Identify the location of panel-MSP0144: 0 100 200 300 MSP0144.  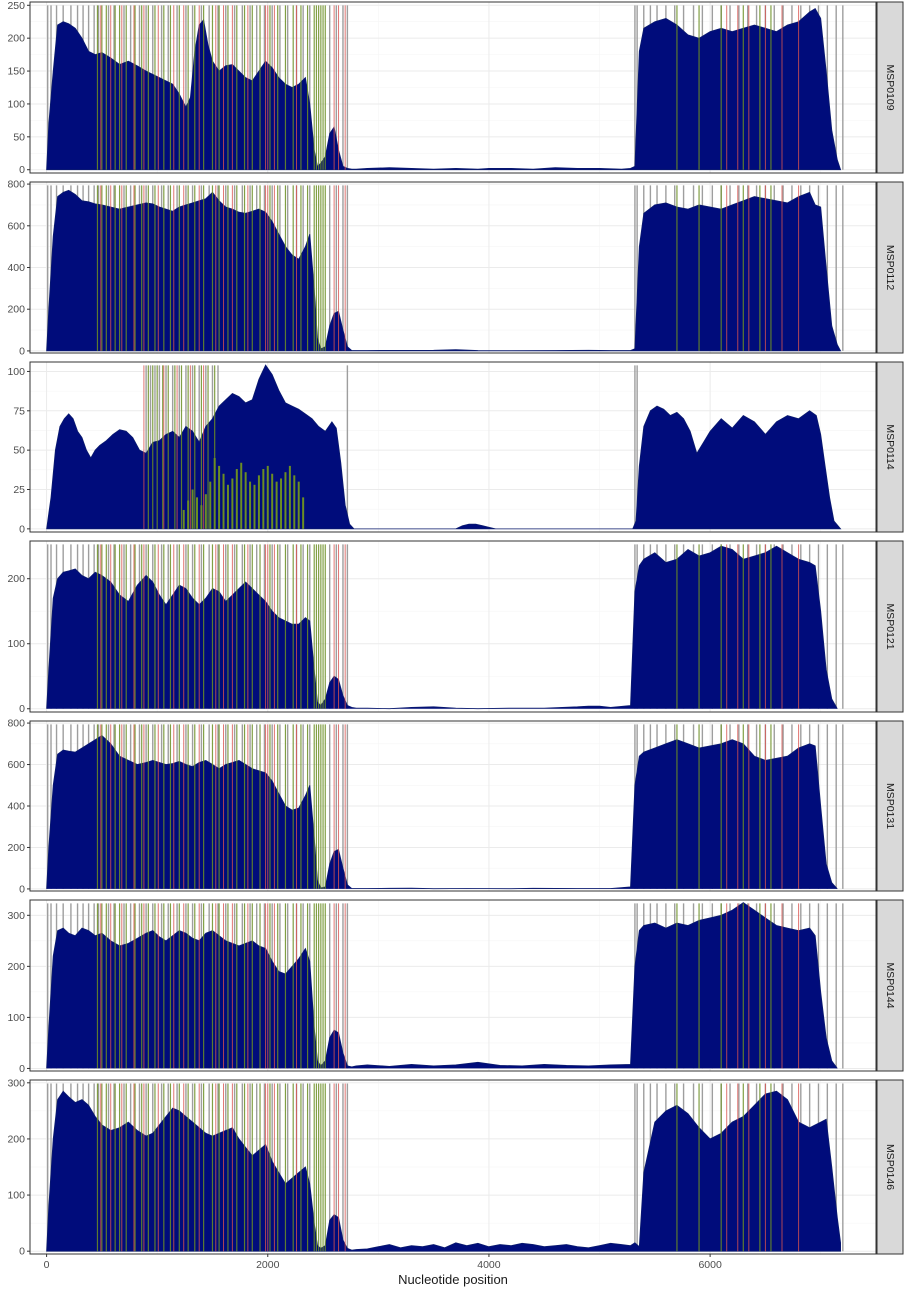
(455, 987).